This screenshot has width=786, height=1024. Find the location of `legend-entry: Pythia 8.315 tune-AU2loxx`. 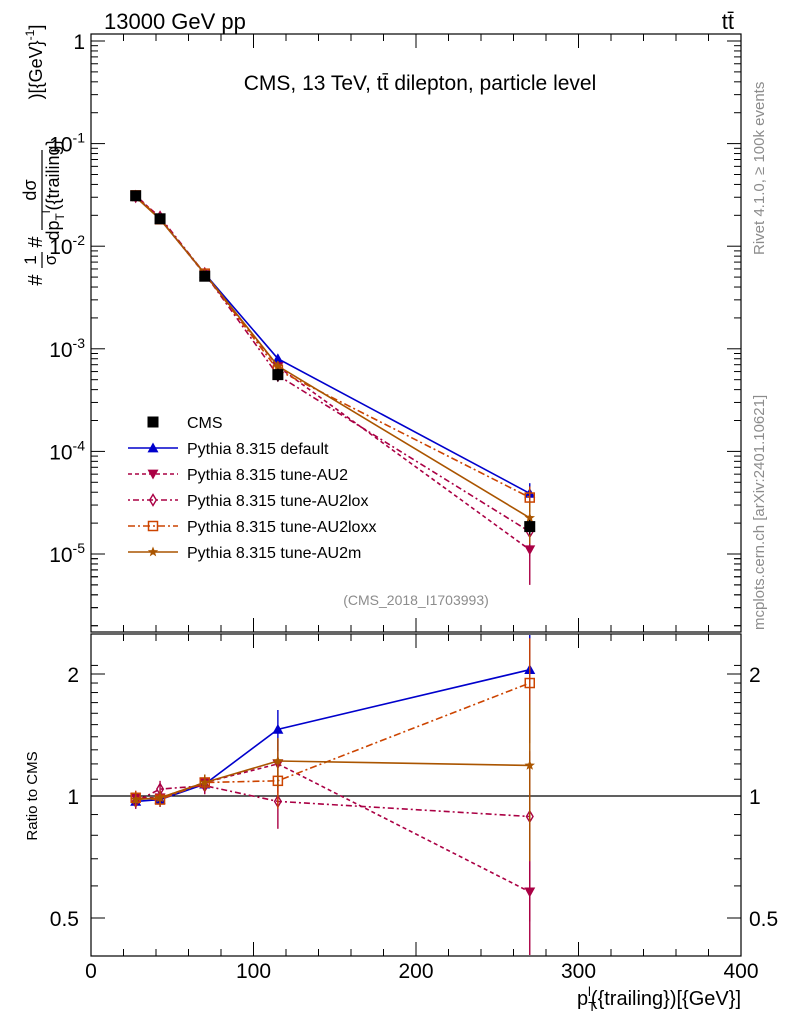

legend-entry: Pythia 8.315 tune-AU2loxx is located at coordinates (252, 527).